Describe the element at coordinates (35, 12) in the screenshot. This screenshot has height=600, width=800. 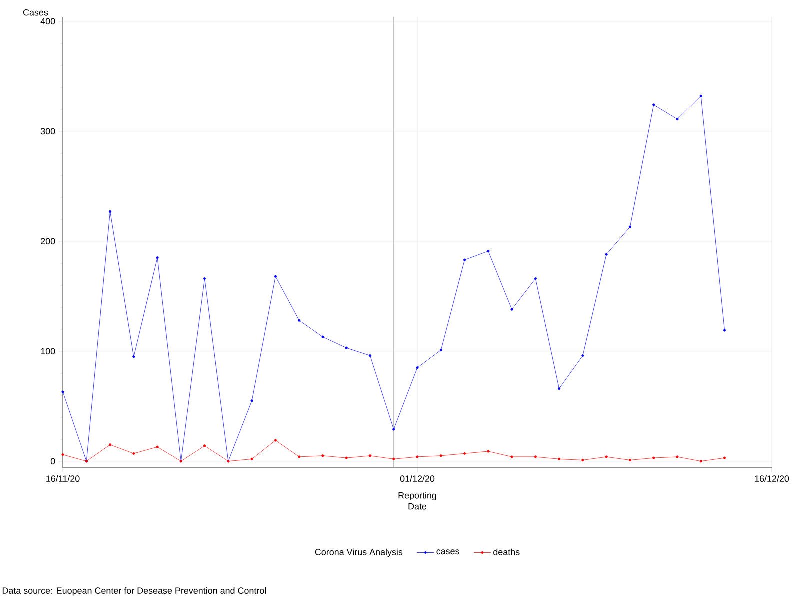
I see `y-axis-title: Cases` at that location.